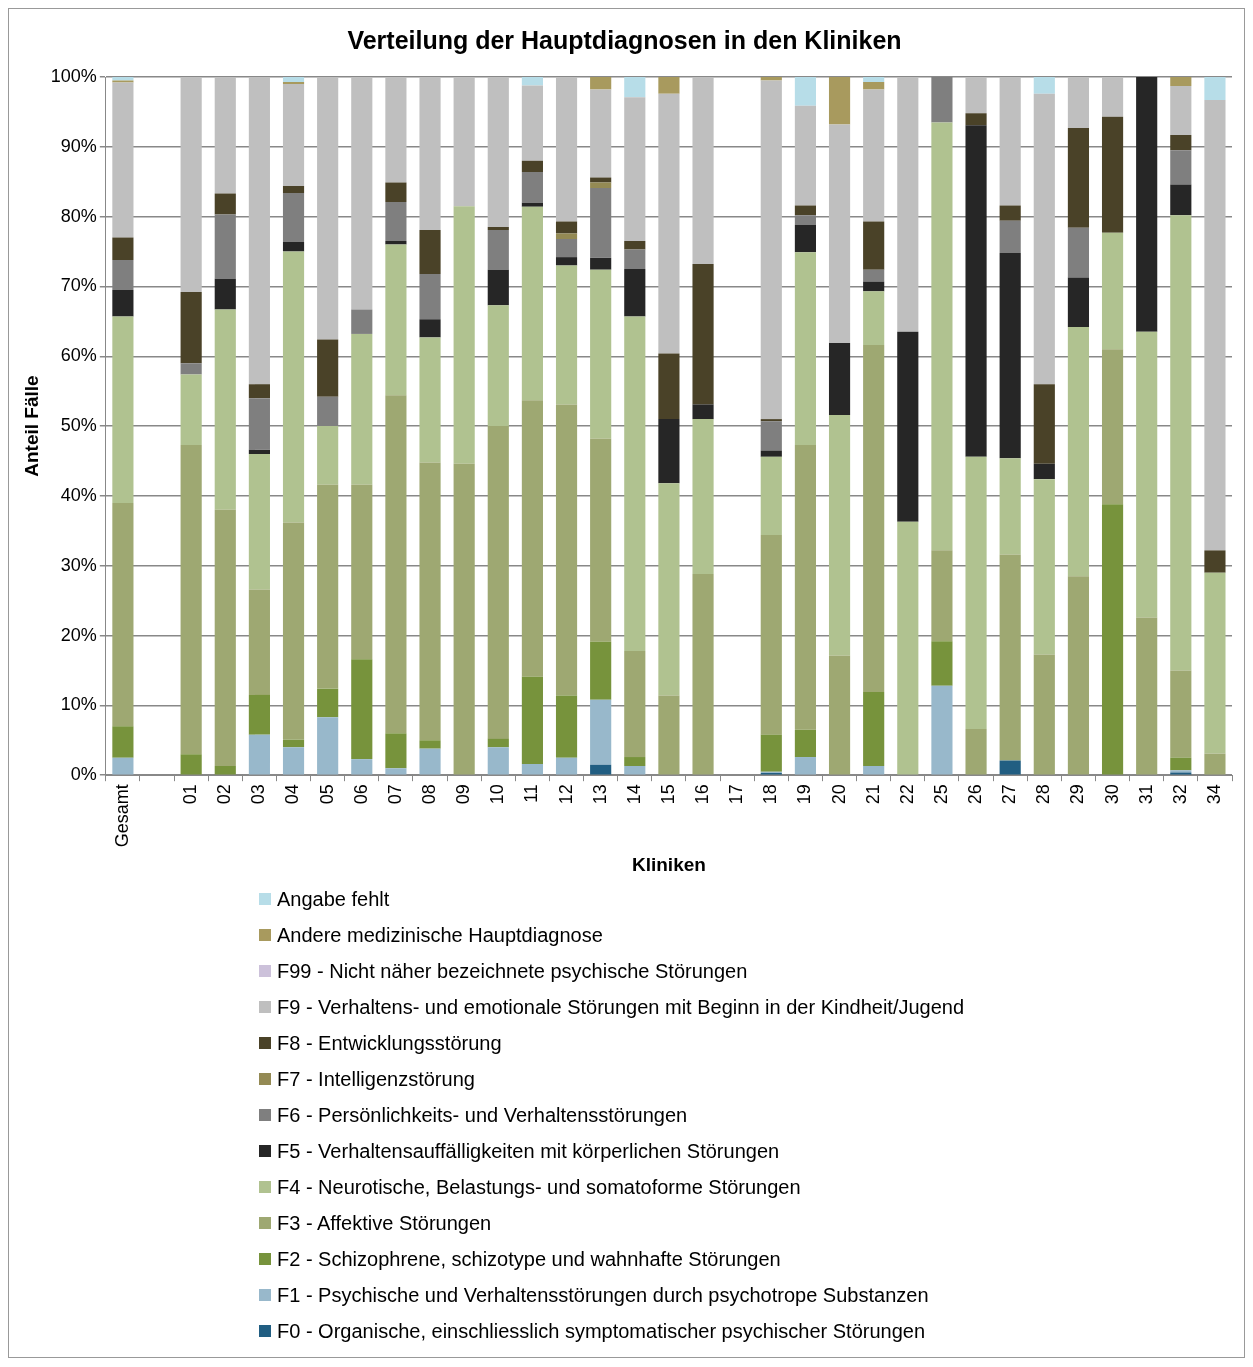 The width and height of the screenshot is (1253, 1367). What do you see at coordinates (603, 1295) in the screenshot?
I see `legend-label: F1 - Psychische und Verhaltensstörungen durch psychotrope Substanzen` at bounding box center [603, 1295].